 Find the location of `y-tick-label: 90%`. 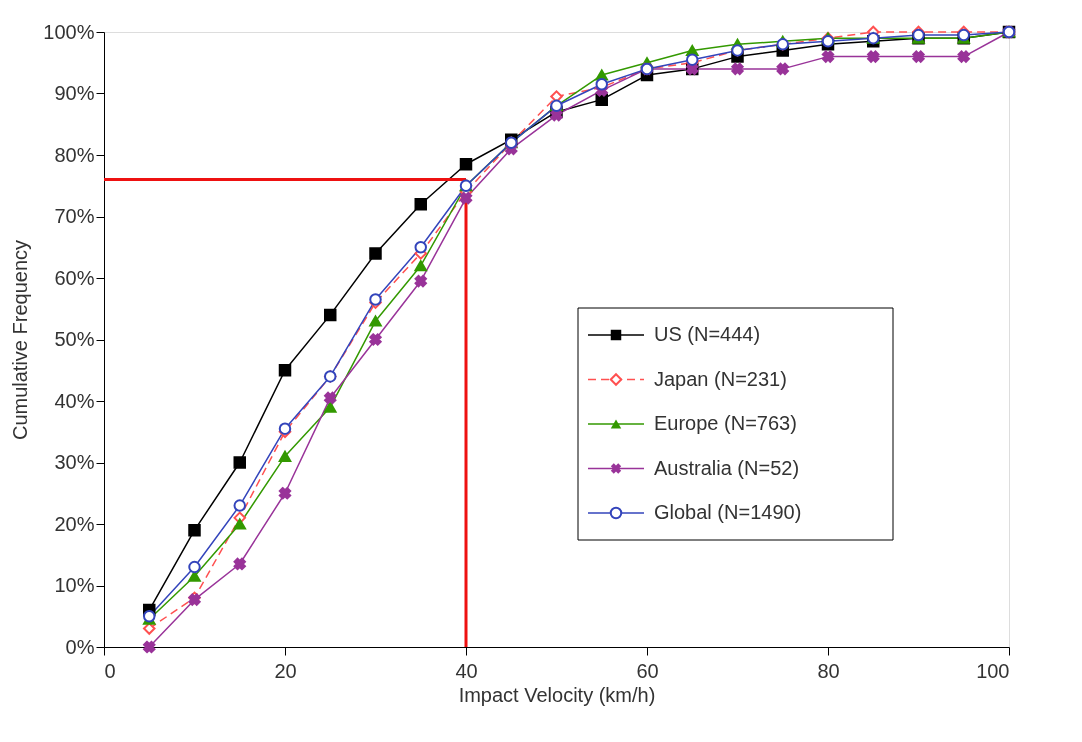

y-tick-label: 90% is located at coordinates (74, 93).